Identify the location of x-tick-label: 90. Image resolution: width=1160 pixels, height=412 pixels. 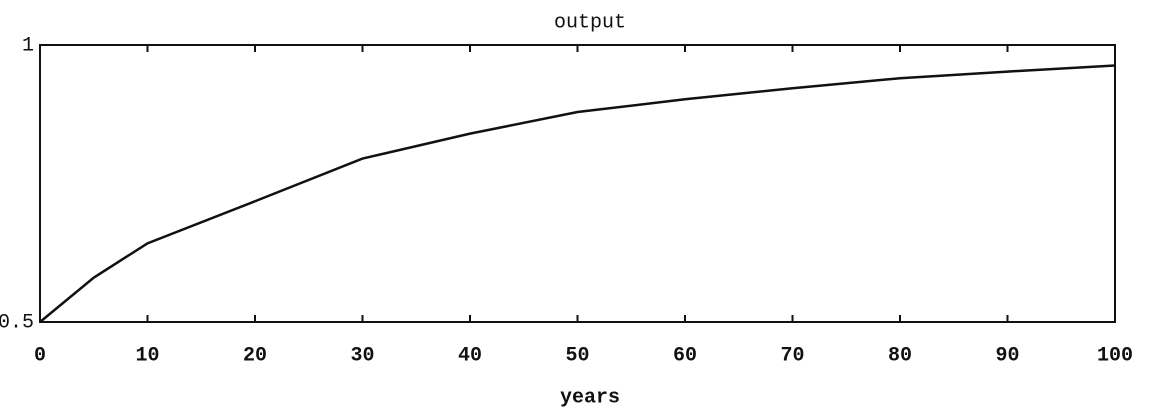
(1007, 355).